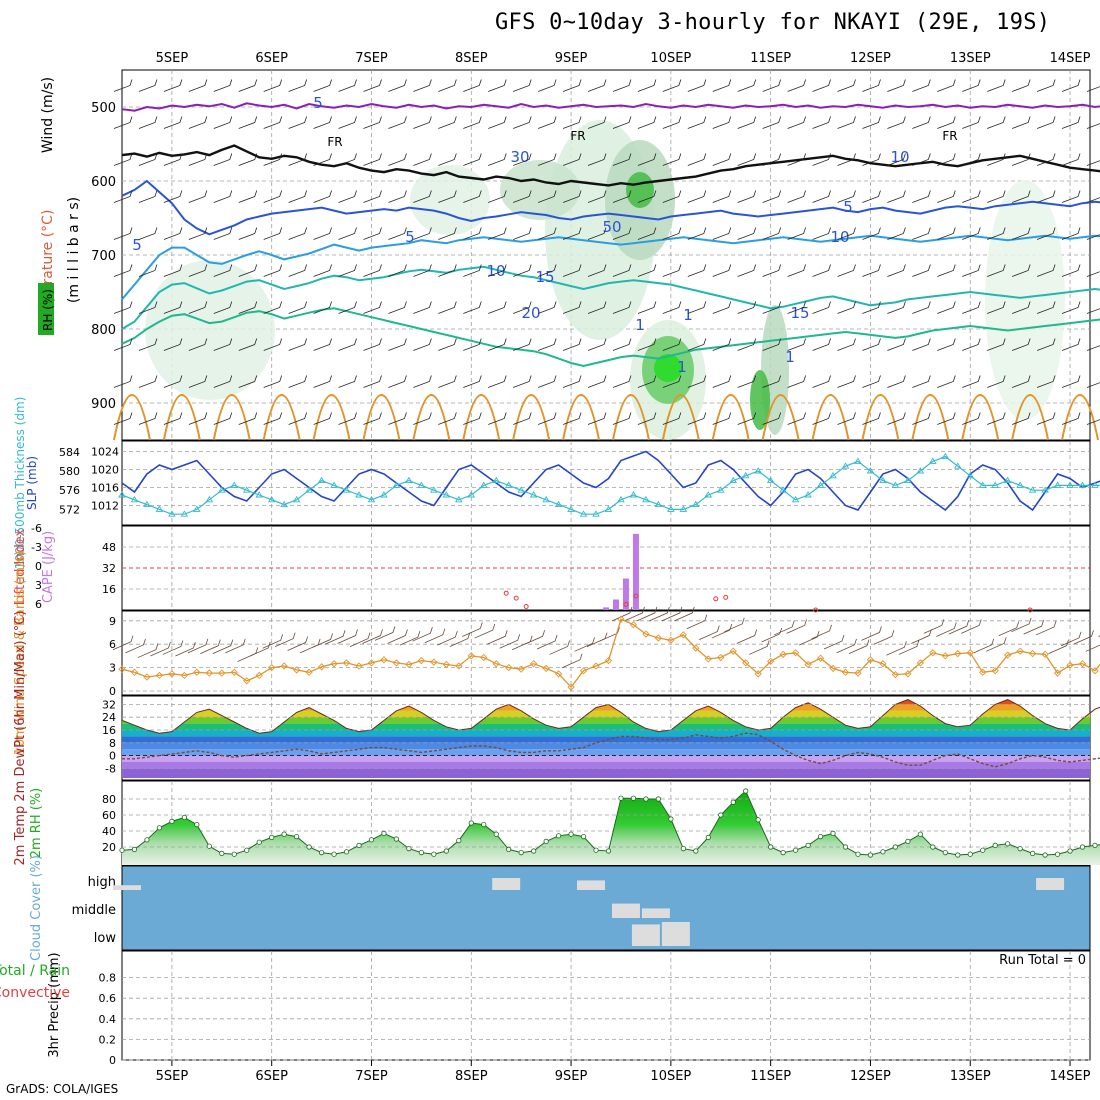 This screenshot has width=1100, height=1100. What do you see at coordinates (870, 1076) in the screenshot?
I see `bottom-day-label: 12SEP` at bounding box center [870, 1076].